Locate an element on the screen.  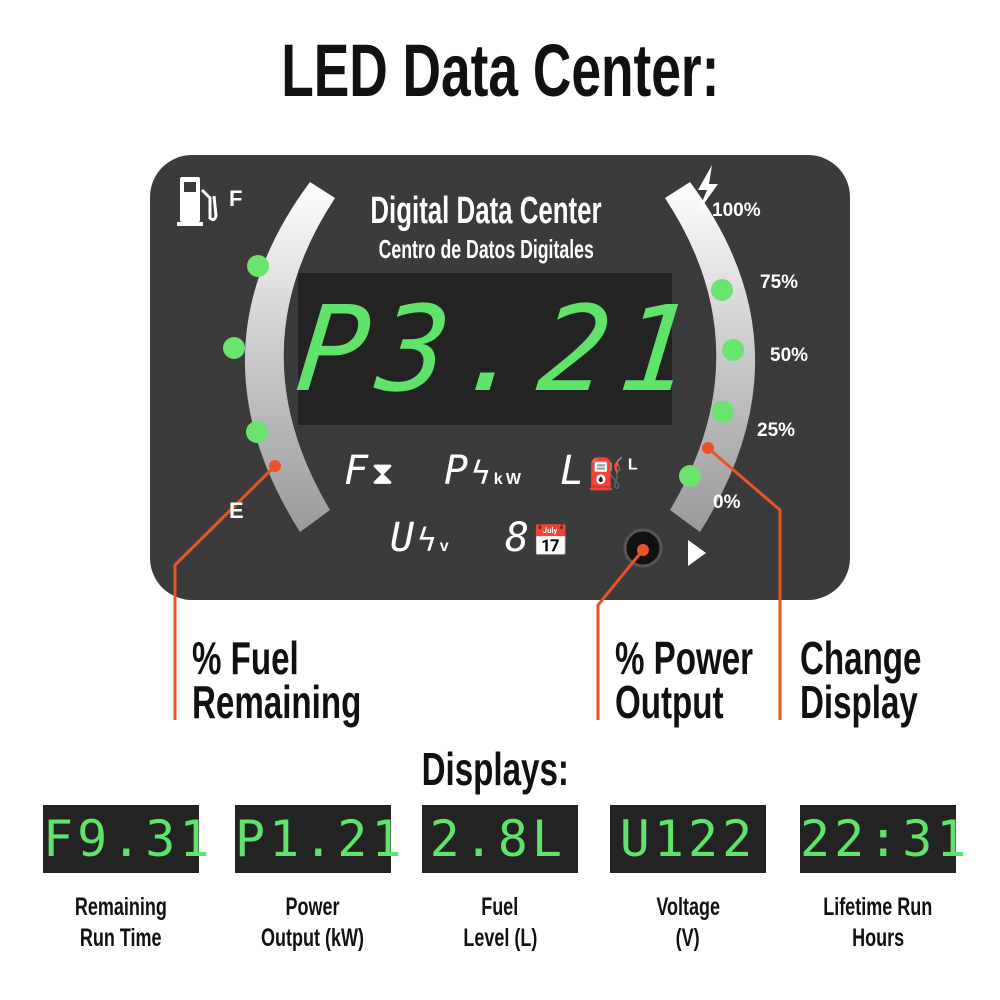
power-label-25: 25% is located at coordinates (776, 430).